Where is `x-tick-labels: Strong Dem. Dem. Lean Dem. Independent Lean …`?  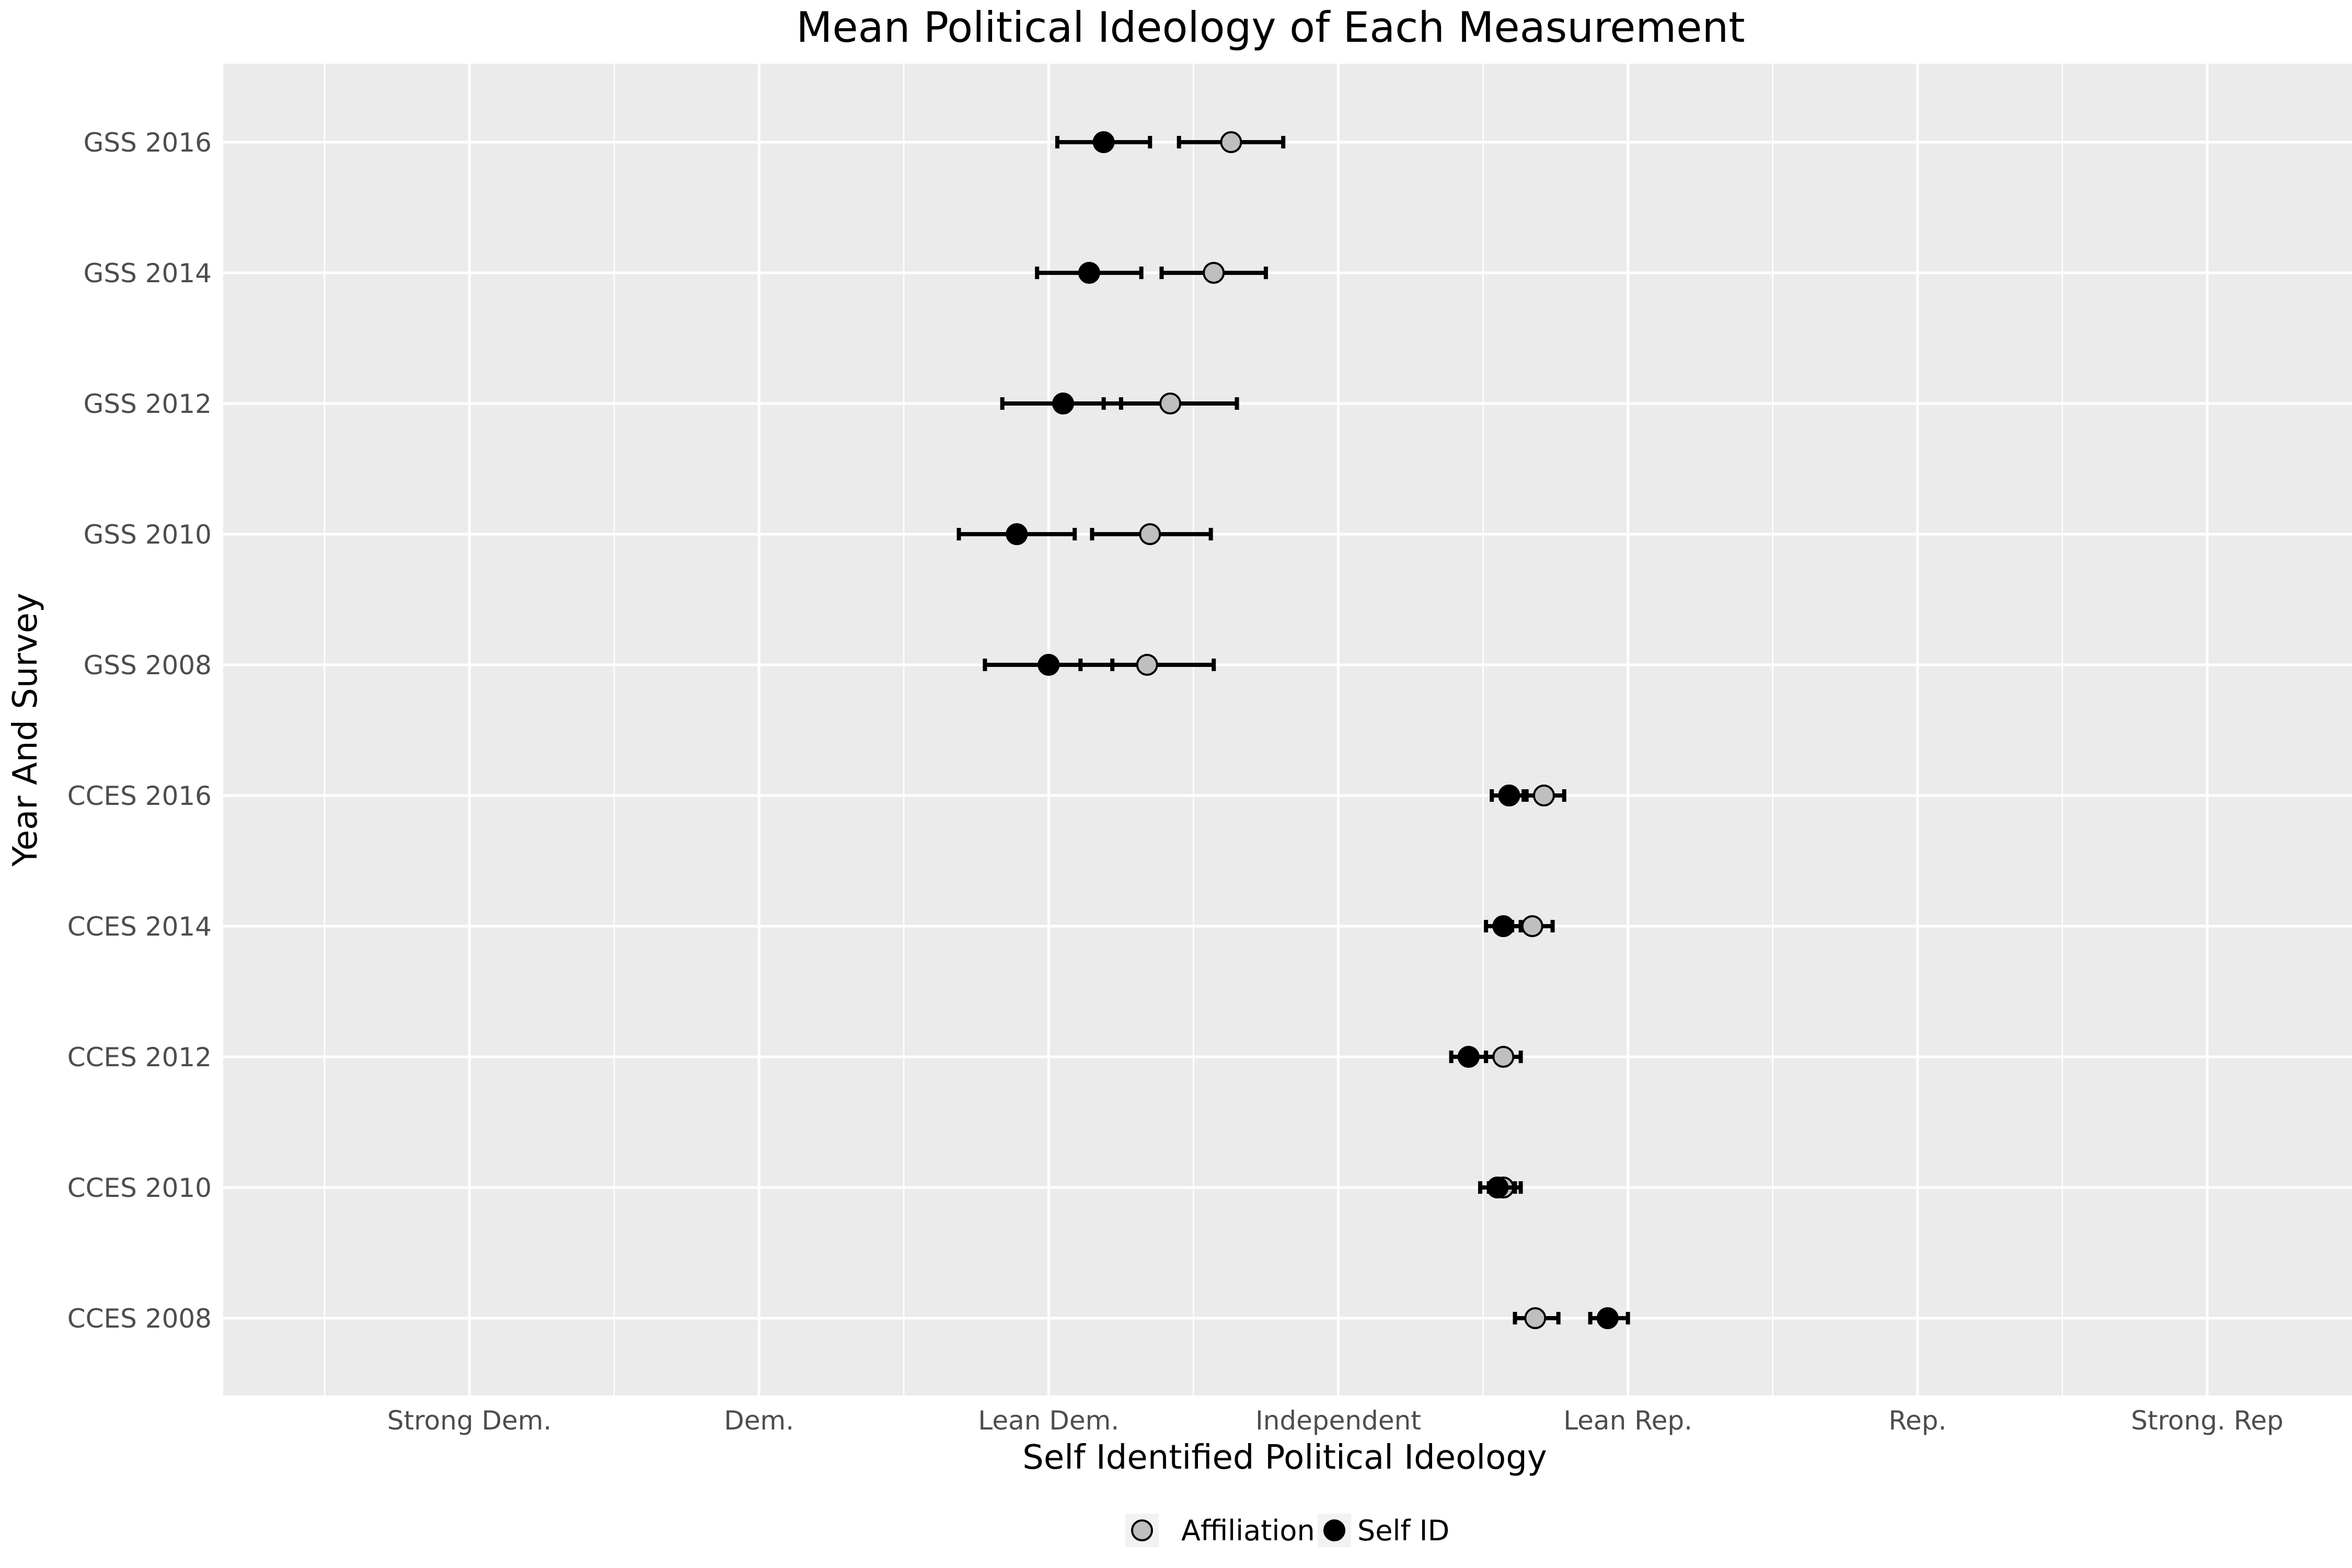 x-tick-labels: Strong Dem. Dem. Lean Dem. Independent Lean … is located at coordinates (1335, 1420).